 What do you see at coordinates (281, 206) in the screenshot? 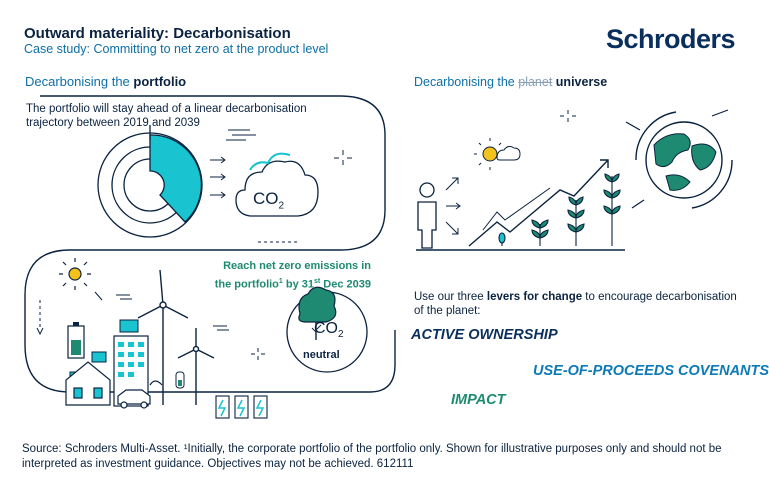
I see `co2-subscript: 2` at bounding box center [281, 206].